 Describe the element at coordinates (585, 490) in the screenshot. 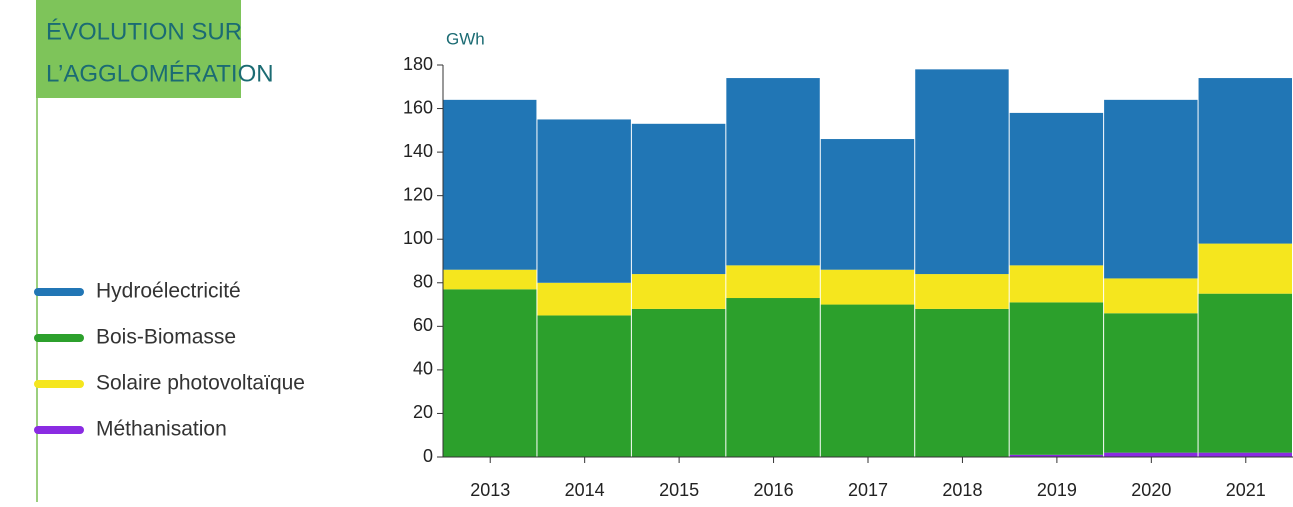

I see `x-tick-label: 2014` at that location.